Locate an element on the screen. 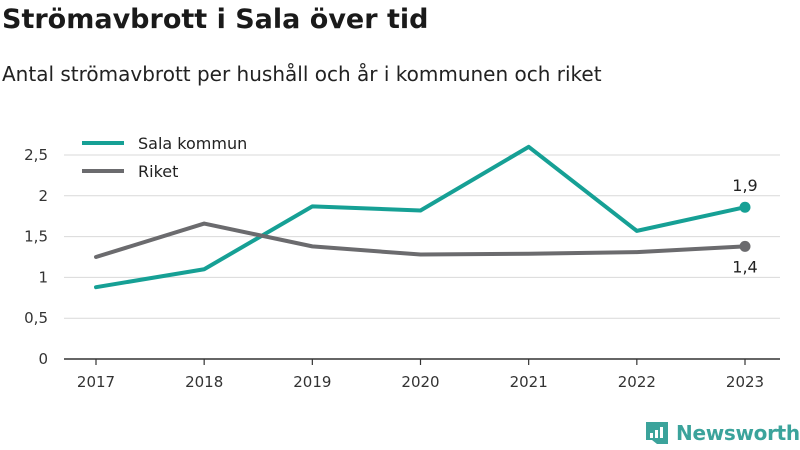 The width and height of the screenshot is (800, 450). brand-logo: Newsworthy is located at coordinates (722, 433).